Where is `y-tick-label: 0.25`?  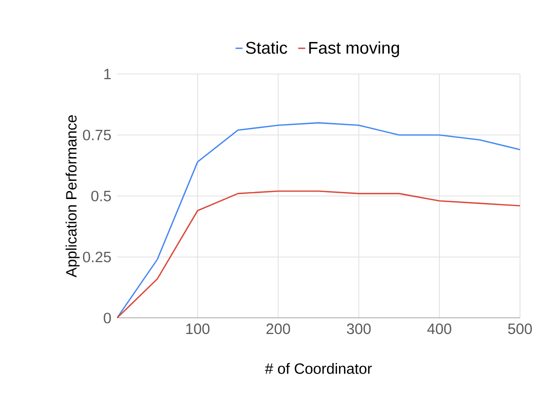 y-tick-label: 0.25 is located at coordinates (96, 257).